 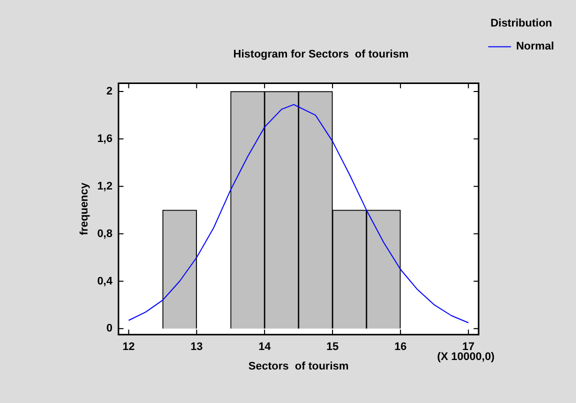 I want to click on y-tick-label: 1,2, so click(x=104, y=186).